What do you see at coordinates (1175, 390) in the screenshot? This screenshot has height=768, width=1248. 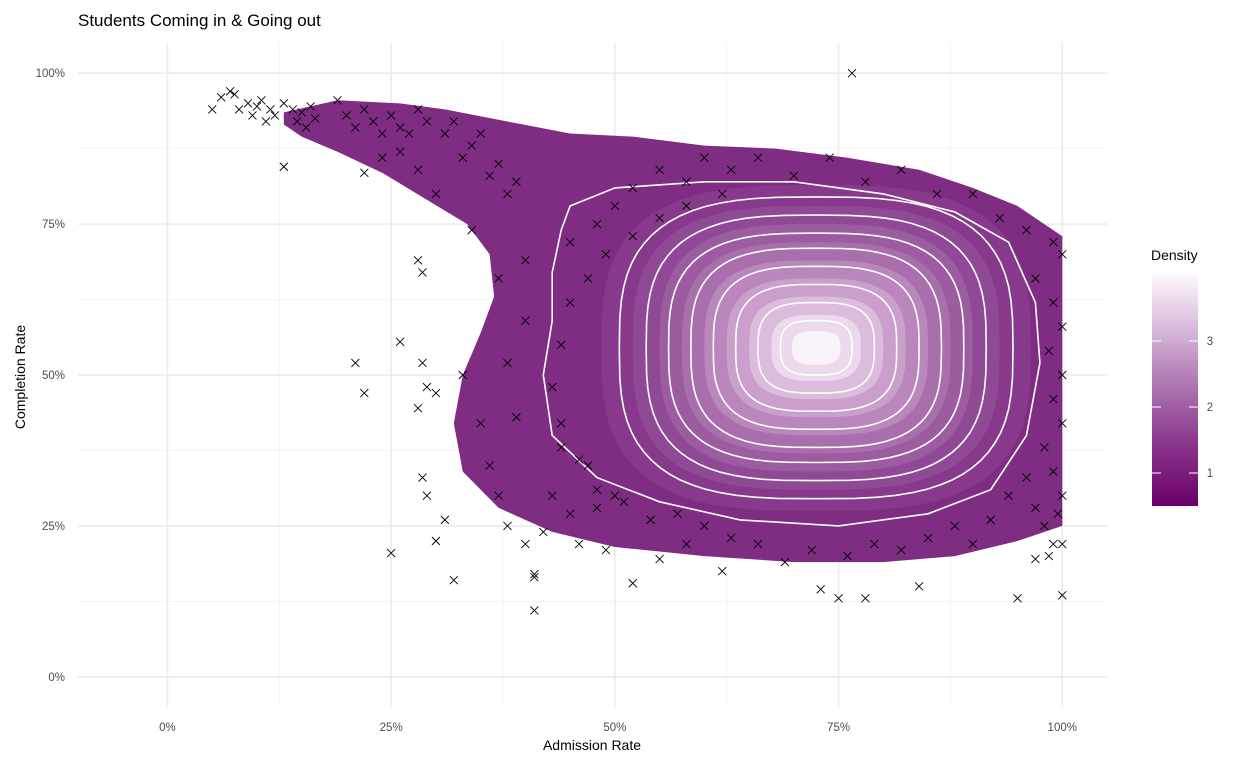 I see `legend-colorbar` at bounding box center [1175, 390].